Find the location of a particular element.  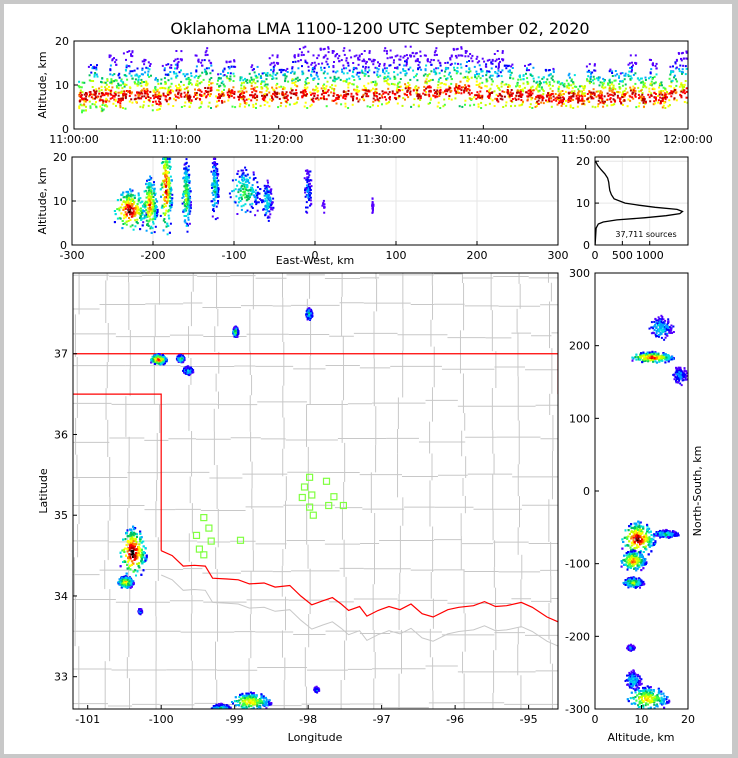

time-height-tick-label: 11:00:00 is located at coordinates (73, 139).